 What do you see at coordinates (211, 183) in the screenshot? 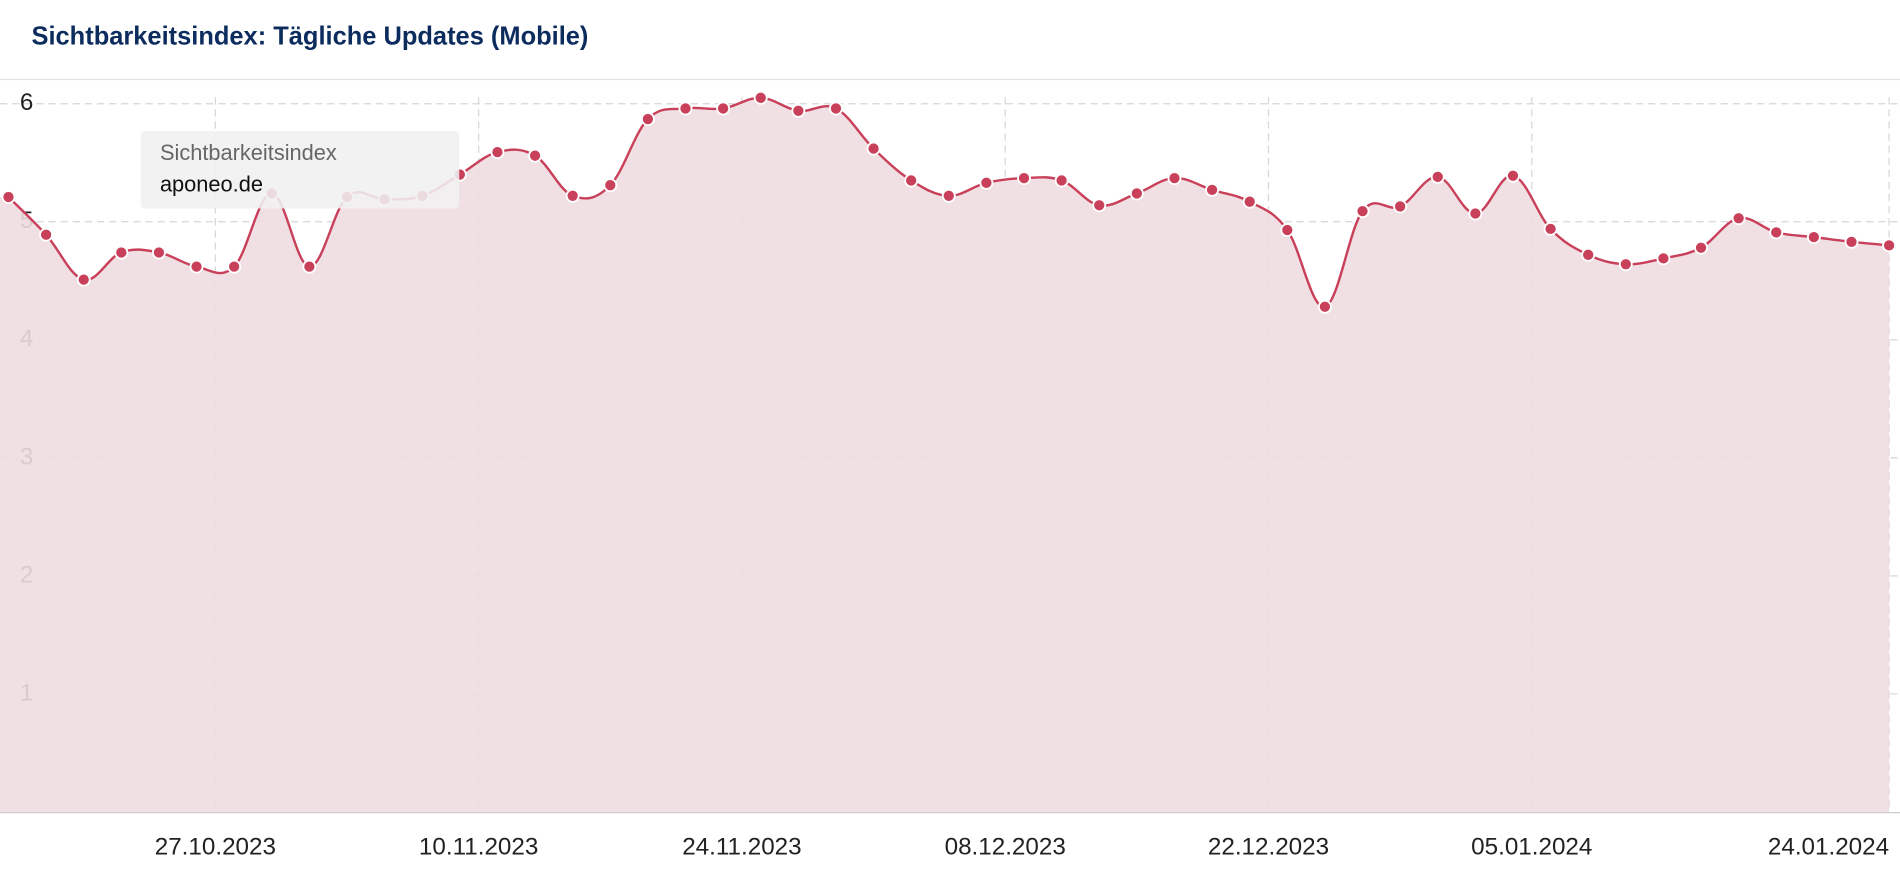
I see `tooltip-text: aponeo.de` at bounding box center [211, 183].